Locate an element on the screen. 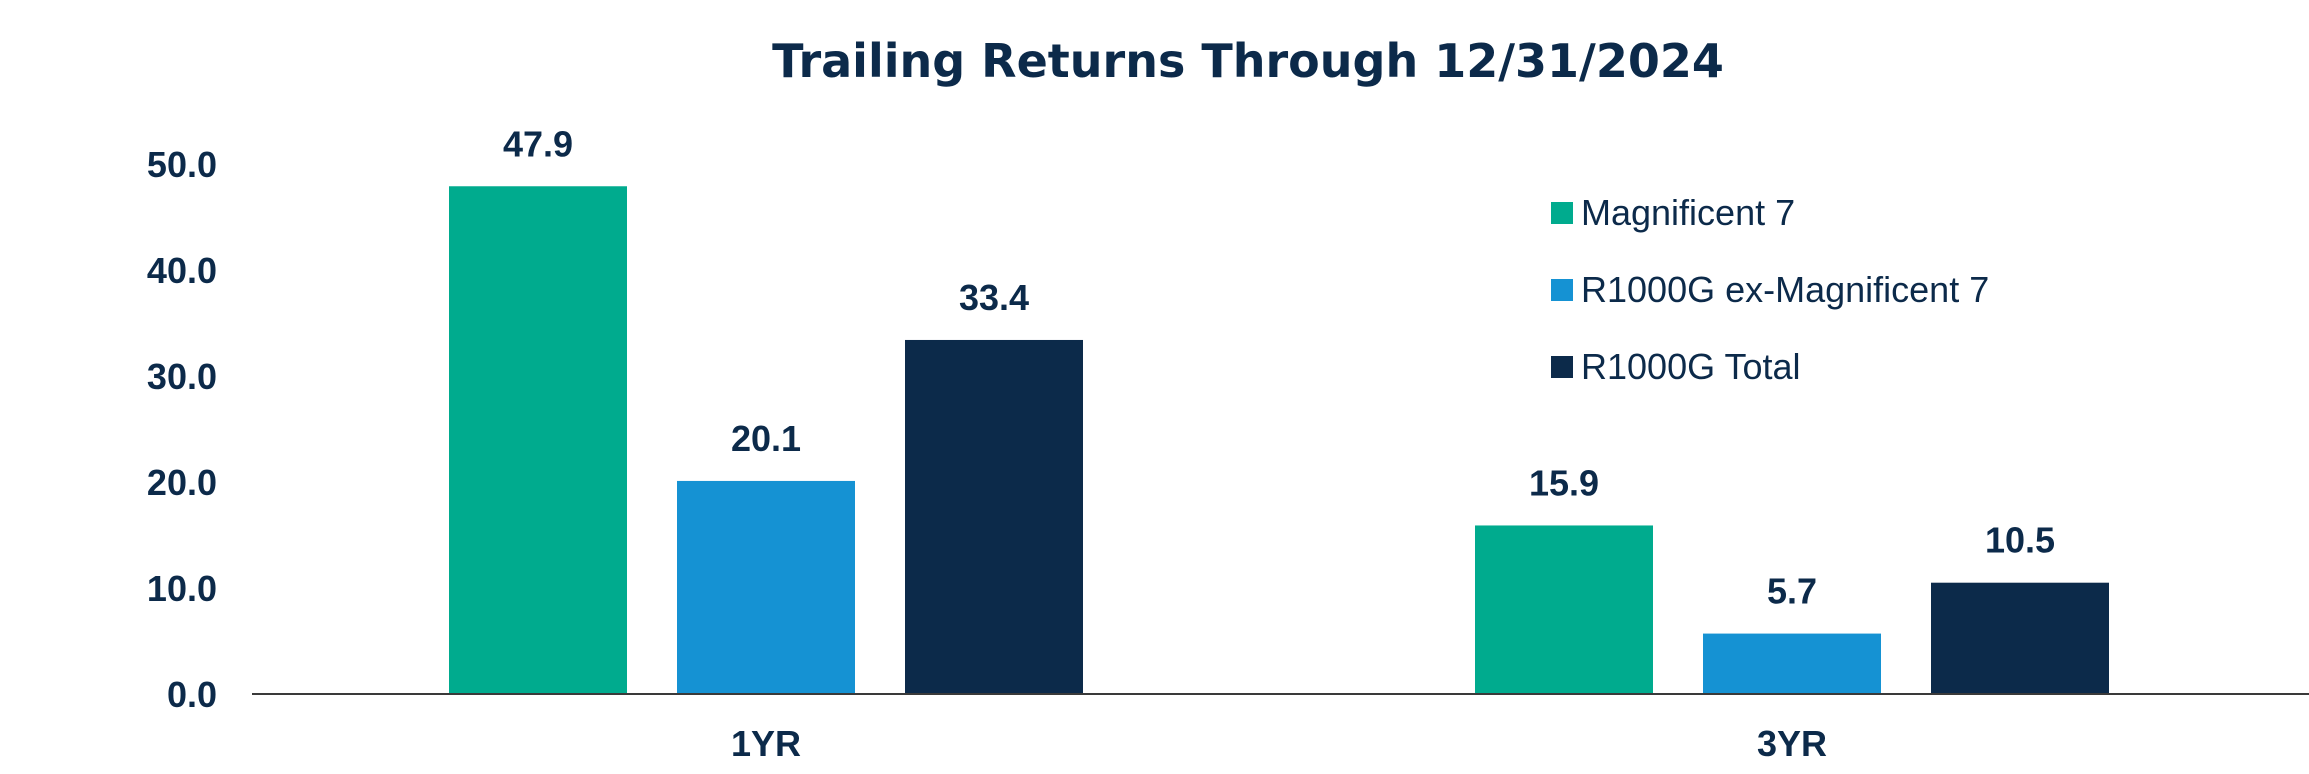 The width and height of the screenshot is (2309, 774). y-tick-label: 40.0 is located at coordinates (182, 270).